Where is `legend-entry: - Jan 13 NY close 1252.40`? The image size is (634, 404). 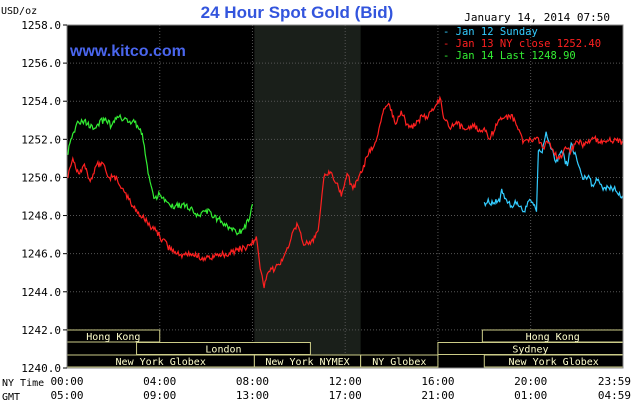 legend-entry: - Jan 13 NY close 1252.40 is located at coordinates (522, 44).